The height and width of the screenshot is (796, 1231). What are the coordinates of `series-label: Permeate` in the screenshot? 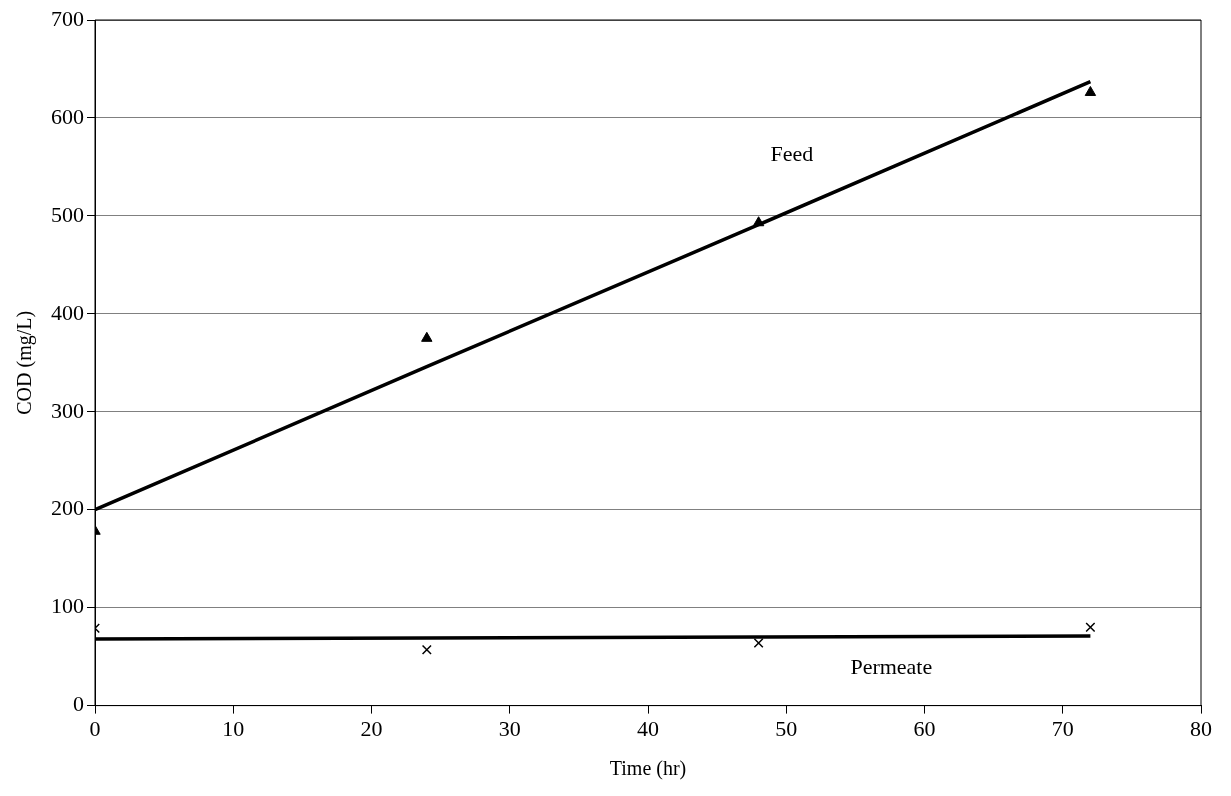 It's located at (891, 667).